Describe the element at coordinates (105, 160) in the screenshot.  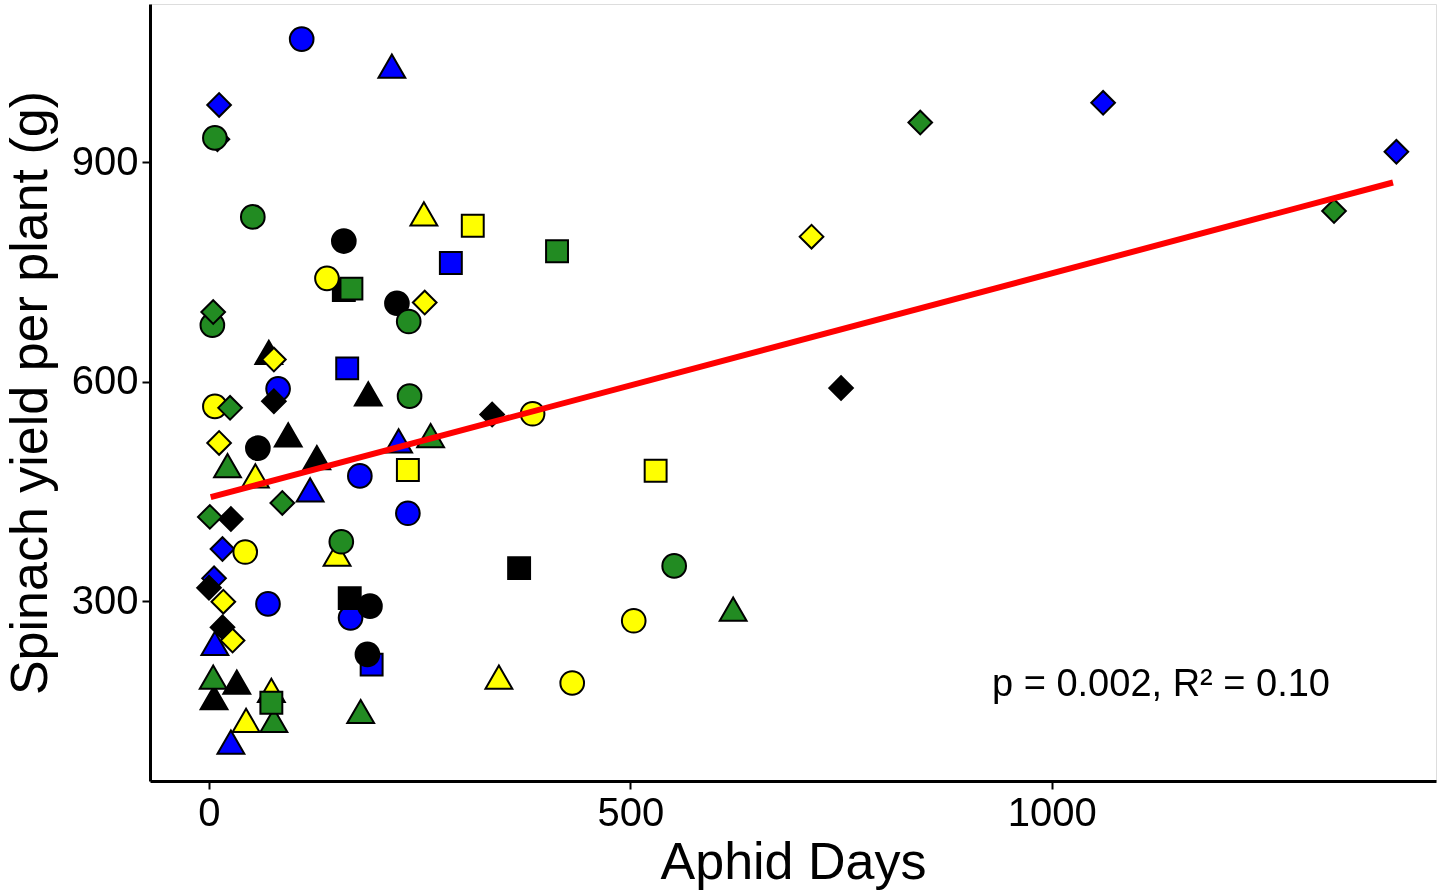
I see `y-tick-label: 900` at that location.